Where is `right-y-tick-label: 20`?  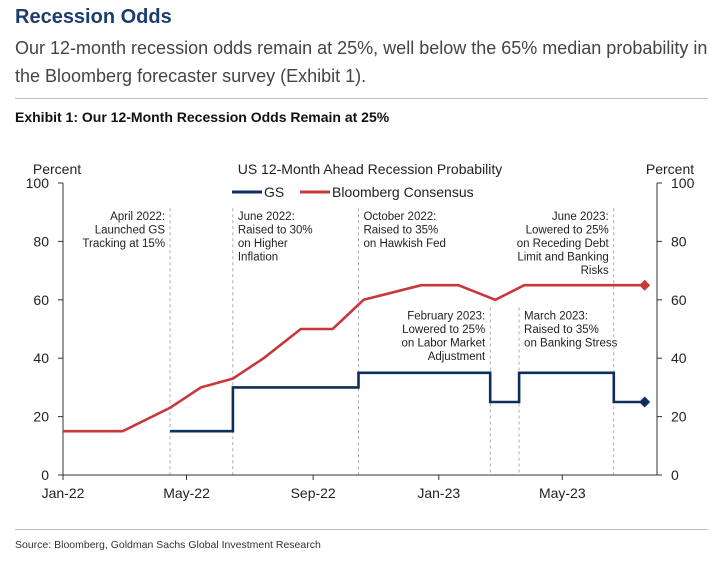 right-y-tick-label: 20 is located at coordinates (679, 417).